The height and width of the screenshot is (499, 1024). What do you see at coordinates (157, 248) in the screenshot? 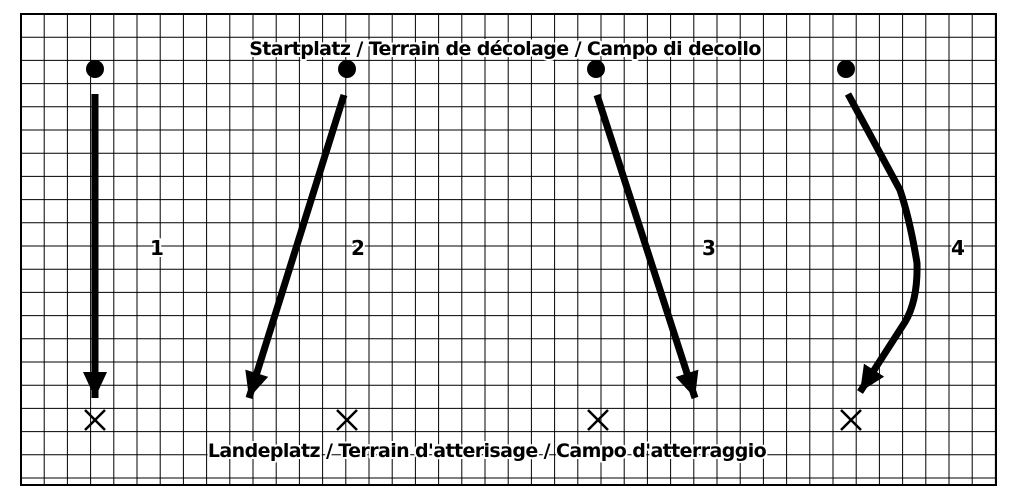
I see `path-number-1: 1` at bounding box center [157, 248].